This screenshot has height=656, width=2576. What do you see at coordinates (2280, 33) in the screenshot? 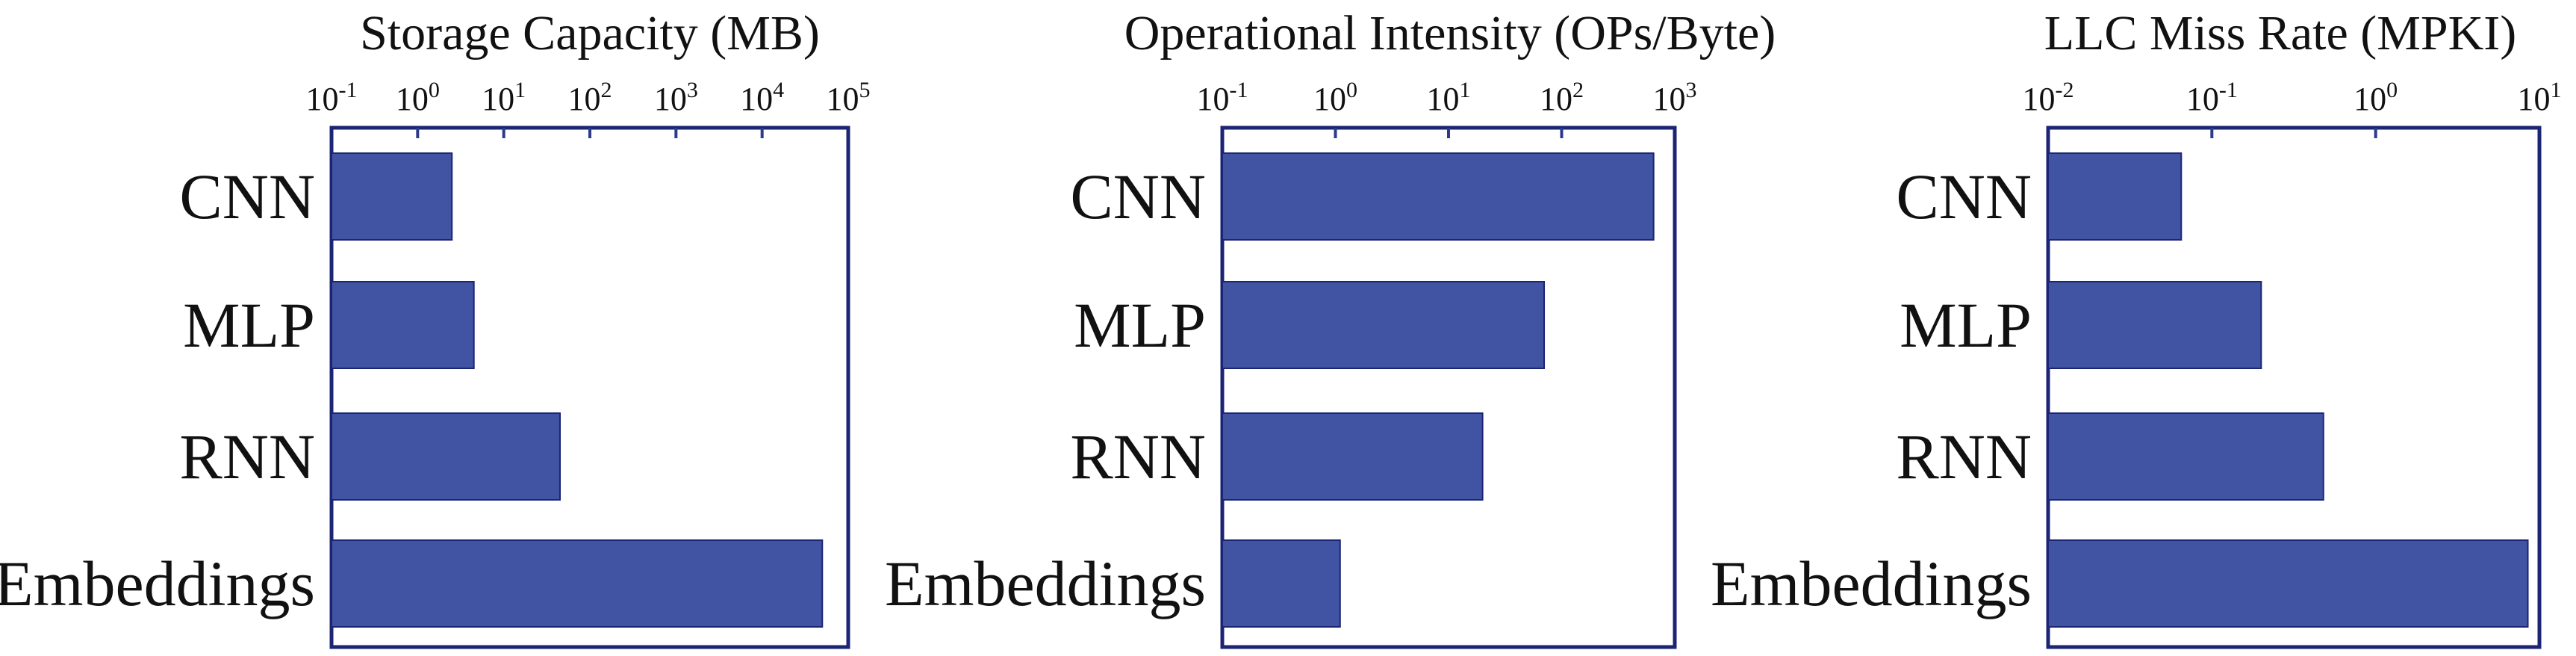
I see `chart-title: LLC Miss Rate (MPKI)` at bounding box center [2280, 33].